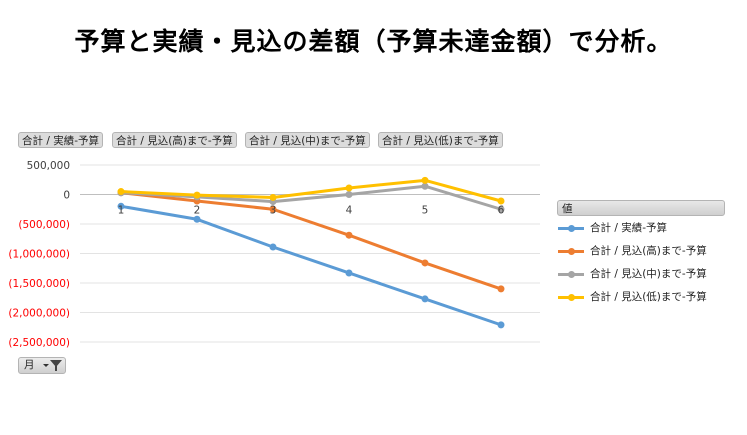  What do you see at coordinates (39, 314) in the screenshot?
I see `y-tick-label: (2,000,000)` at bounding box center [39, 314].